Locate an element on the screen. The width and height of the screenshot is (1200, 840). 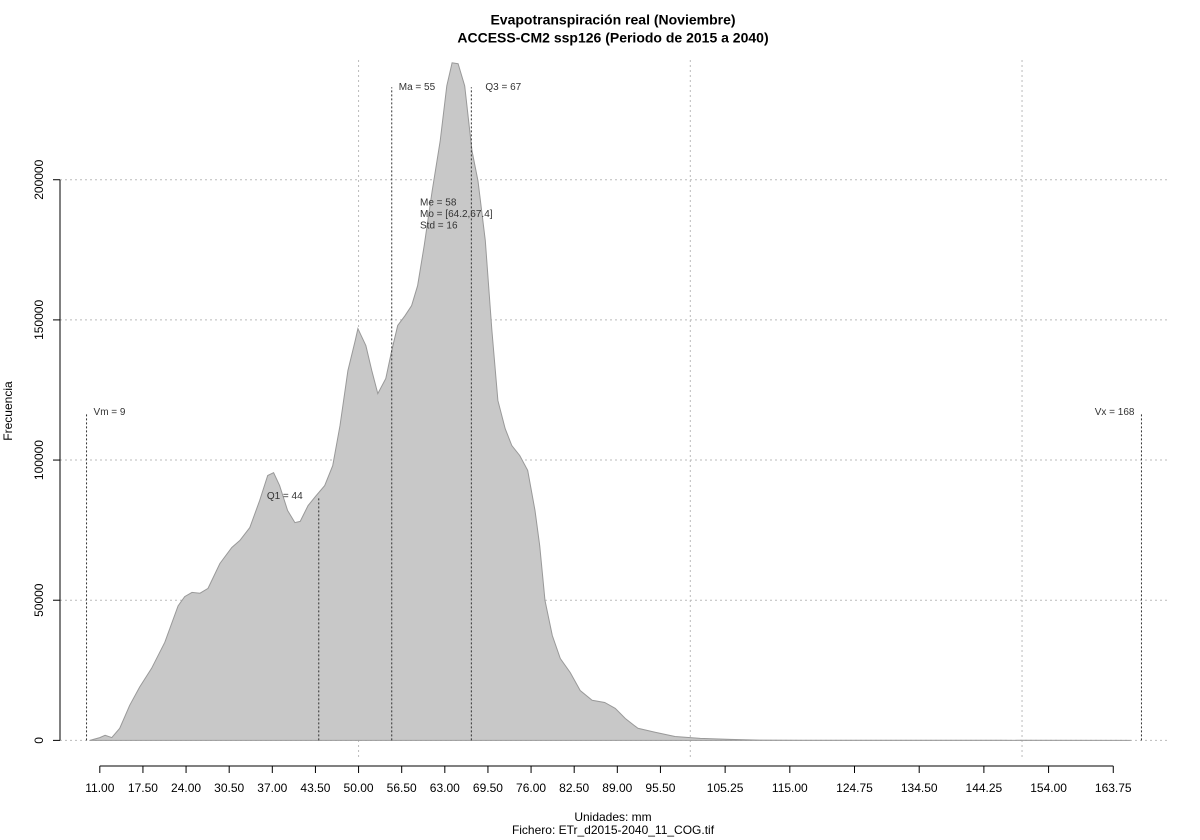
x-tick-label: 82.50 is located at coordinates (574, 788).